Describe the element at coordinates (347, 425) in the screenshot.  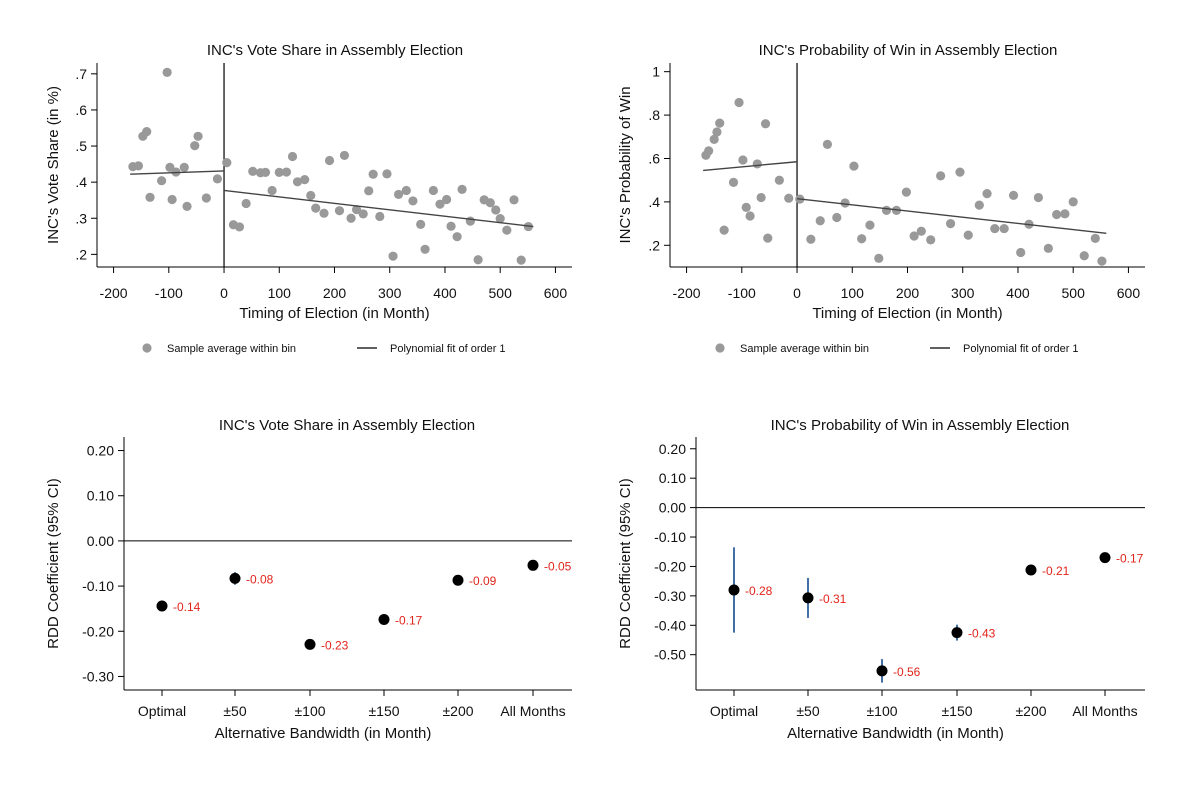
I see `chart-title: INC's Vote Share in Assembly Election` at that location.